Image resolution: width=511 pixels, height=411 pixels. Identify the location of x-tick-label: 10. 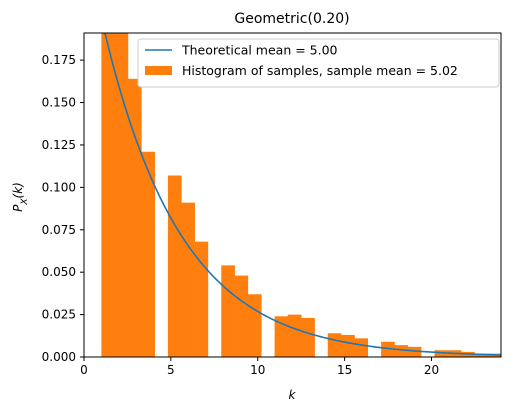
(257, 370).